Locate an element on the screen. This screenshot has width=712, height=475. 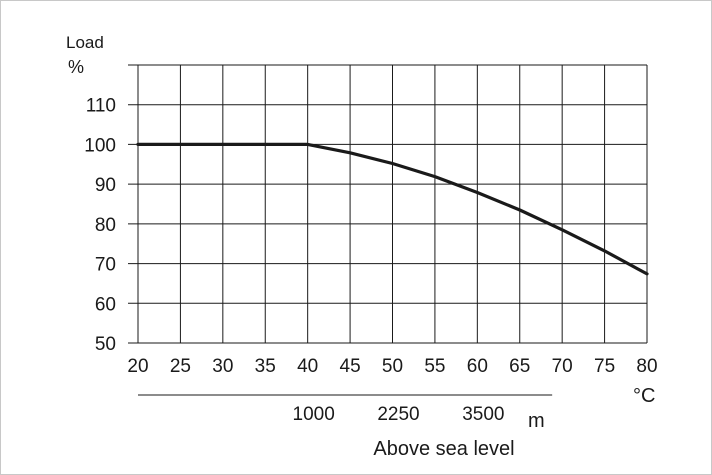
x-tick-label-4: 40 is located at coordinates (307, 366).